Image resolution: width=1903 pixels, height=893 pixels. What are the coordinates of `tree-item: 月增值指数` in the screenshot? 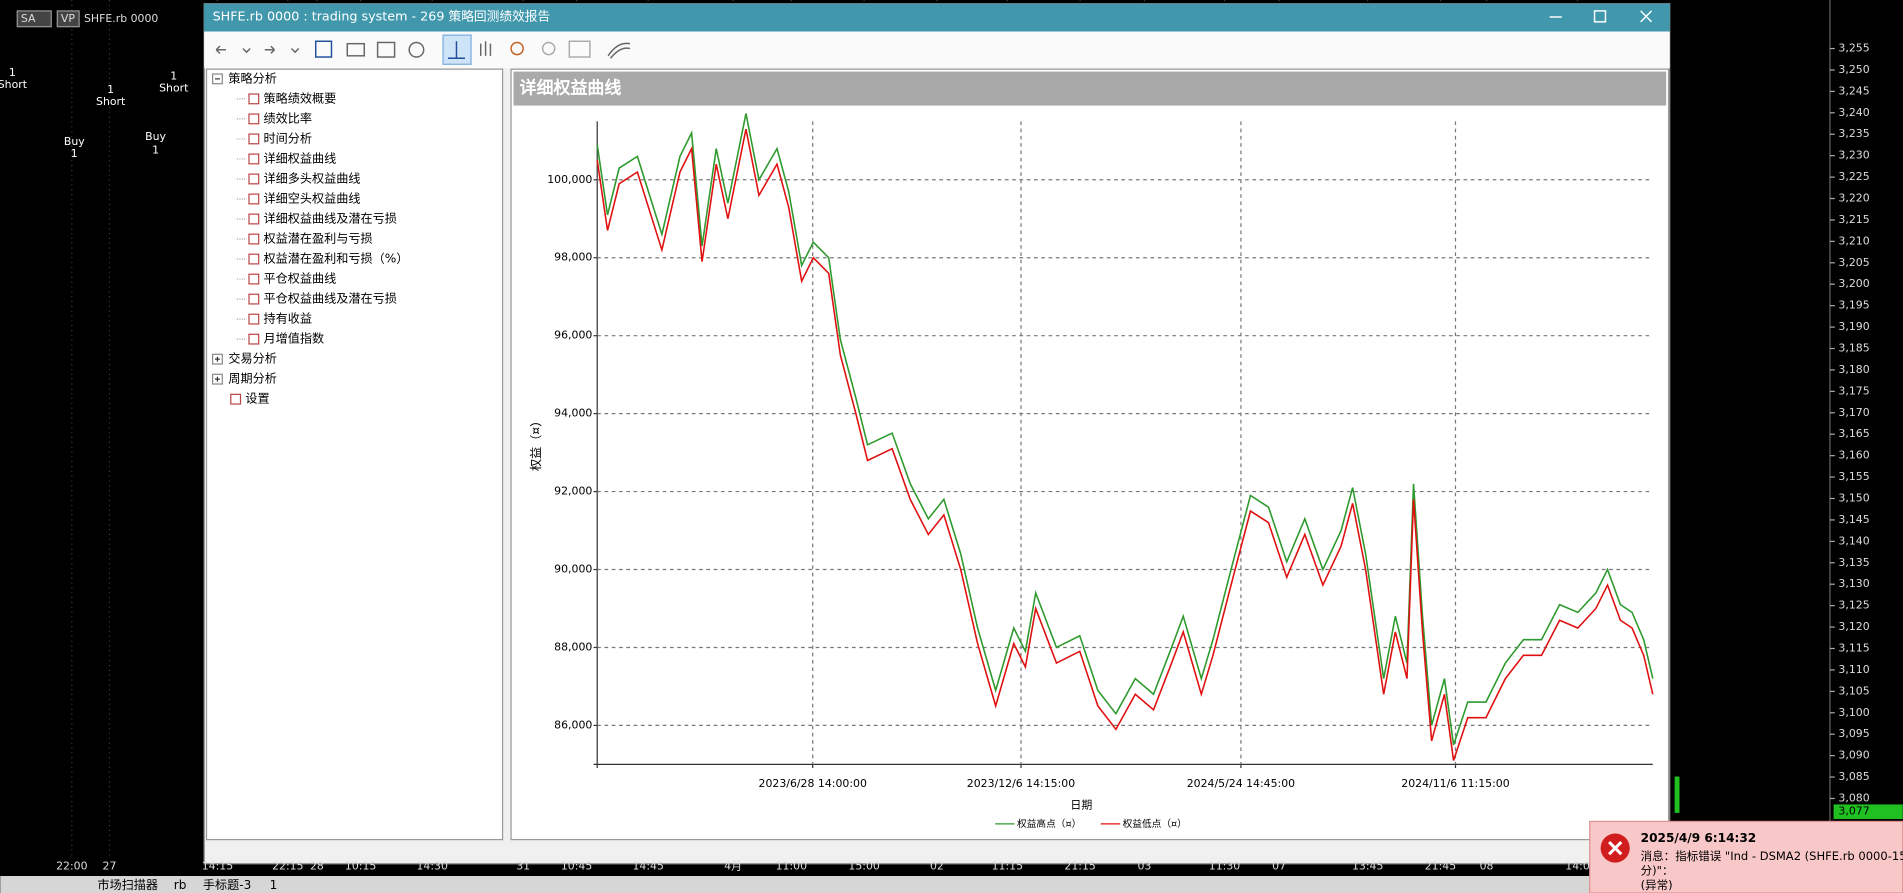 It's located at (294, 338).